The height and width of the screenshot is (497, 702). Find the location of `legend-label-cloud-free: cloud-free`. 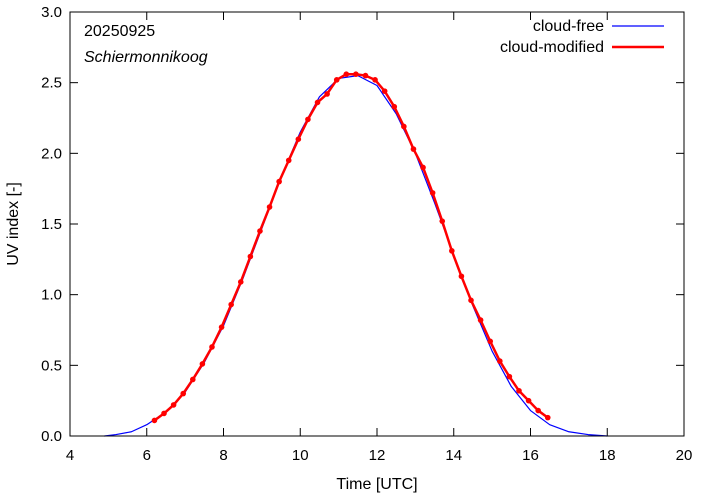

legend-label-cloud-free: cloud-free is located at coordinates (568, 26).